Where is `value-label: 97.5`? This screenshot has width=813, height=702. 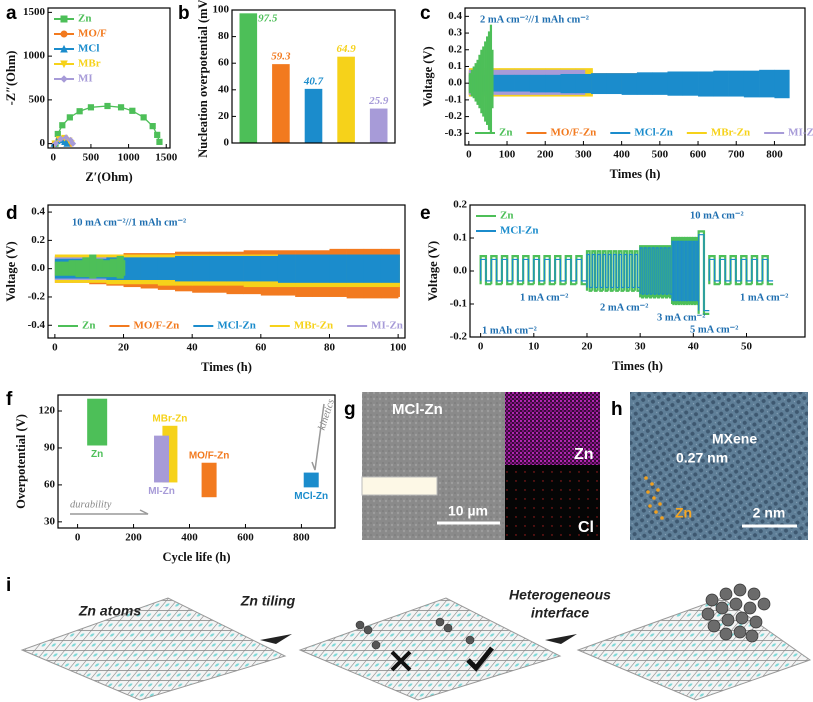
value-label: 97.5 is located at coordinates (268, 19).